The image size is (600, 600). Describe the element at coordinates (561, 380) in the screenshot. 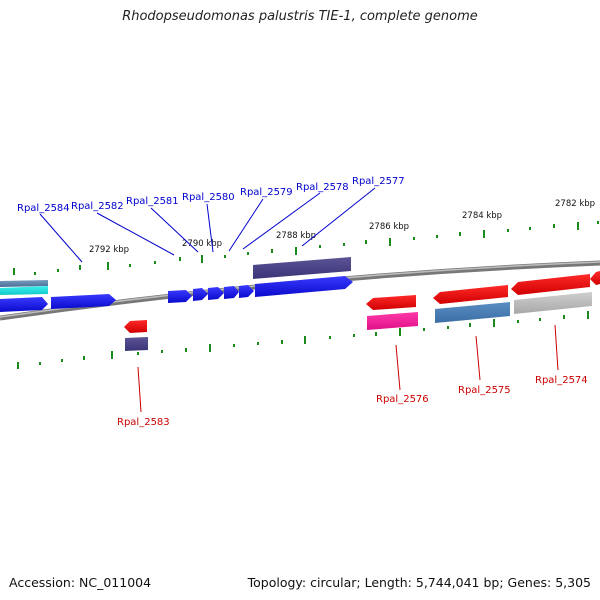

I see `gene-label-rpal-2574: Rpal_2574` at that location.